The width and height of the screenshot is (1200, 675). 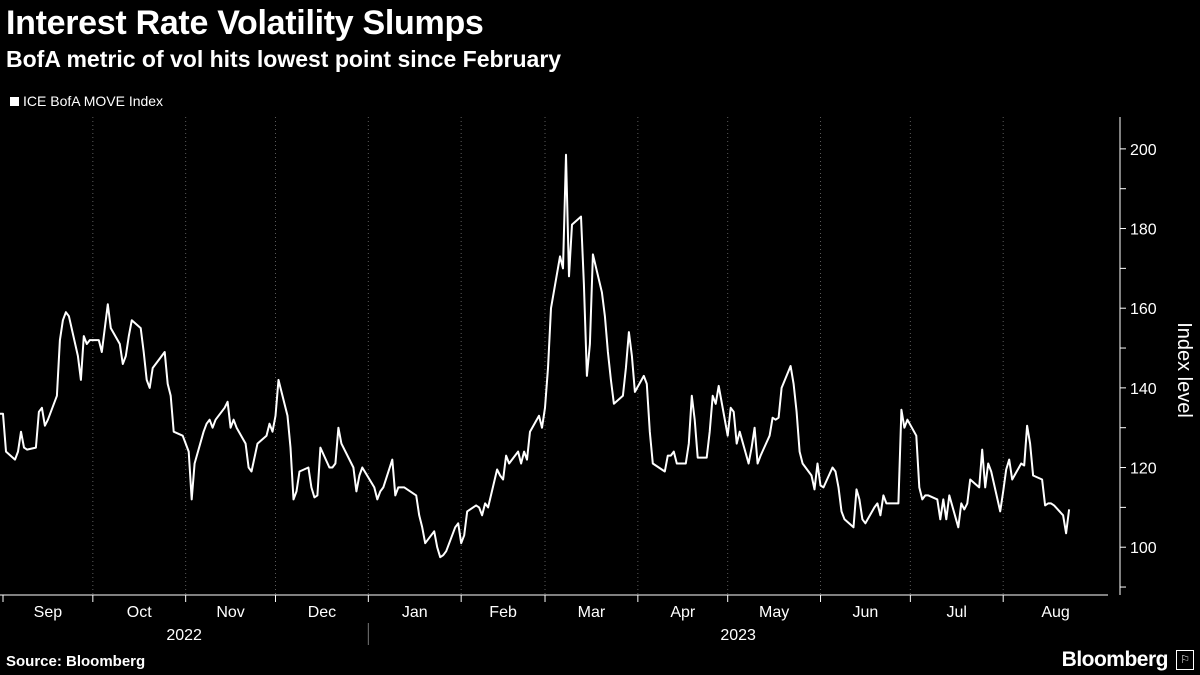 What do you see at coordinates (738, 635) in the screenshot?
I see `x-year-label: 2023` at bounding box center [738, 635].